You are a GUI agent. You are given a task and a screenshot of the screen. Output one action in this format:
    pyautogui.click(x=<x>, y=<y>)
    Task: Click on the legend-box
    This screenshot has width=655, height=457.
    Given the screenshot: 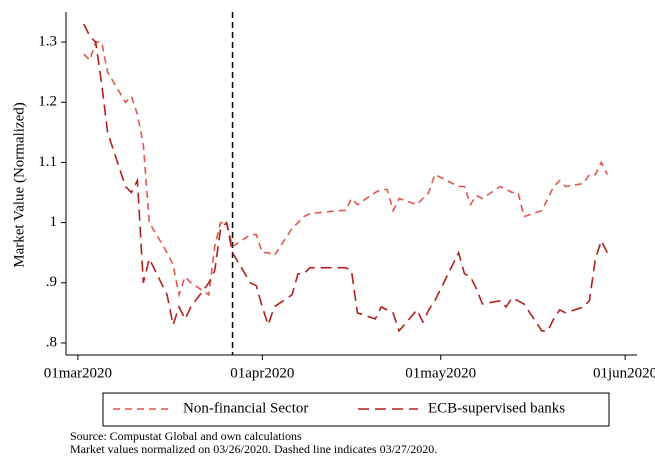 What is the action you would take?
    pyautogui.click(x=356, y=409)
    